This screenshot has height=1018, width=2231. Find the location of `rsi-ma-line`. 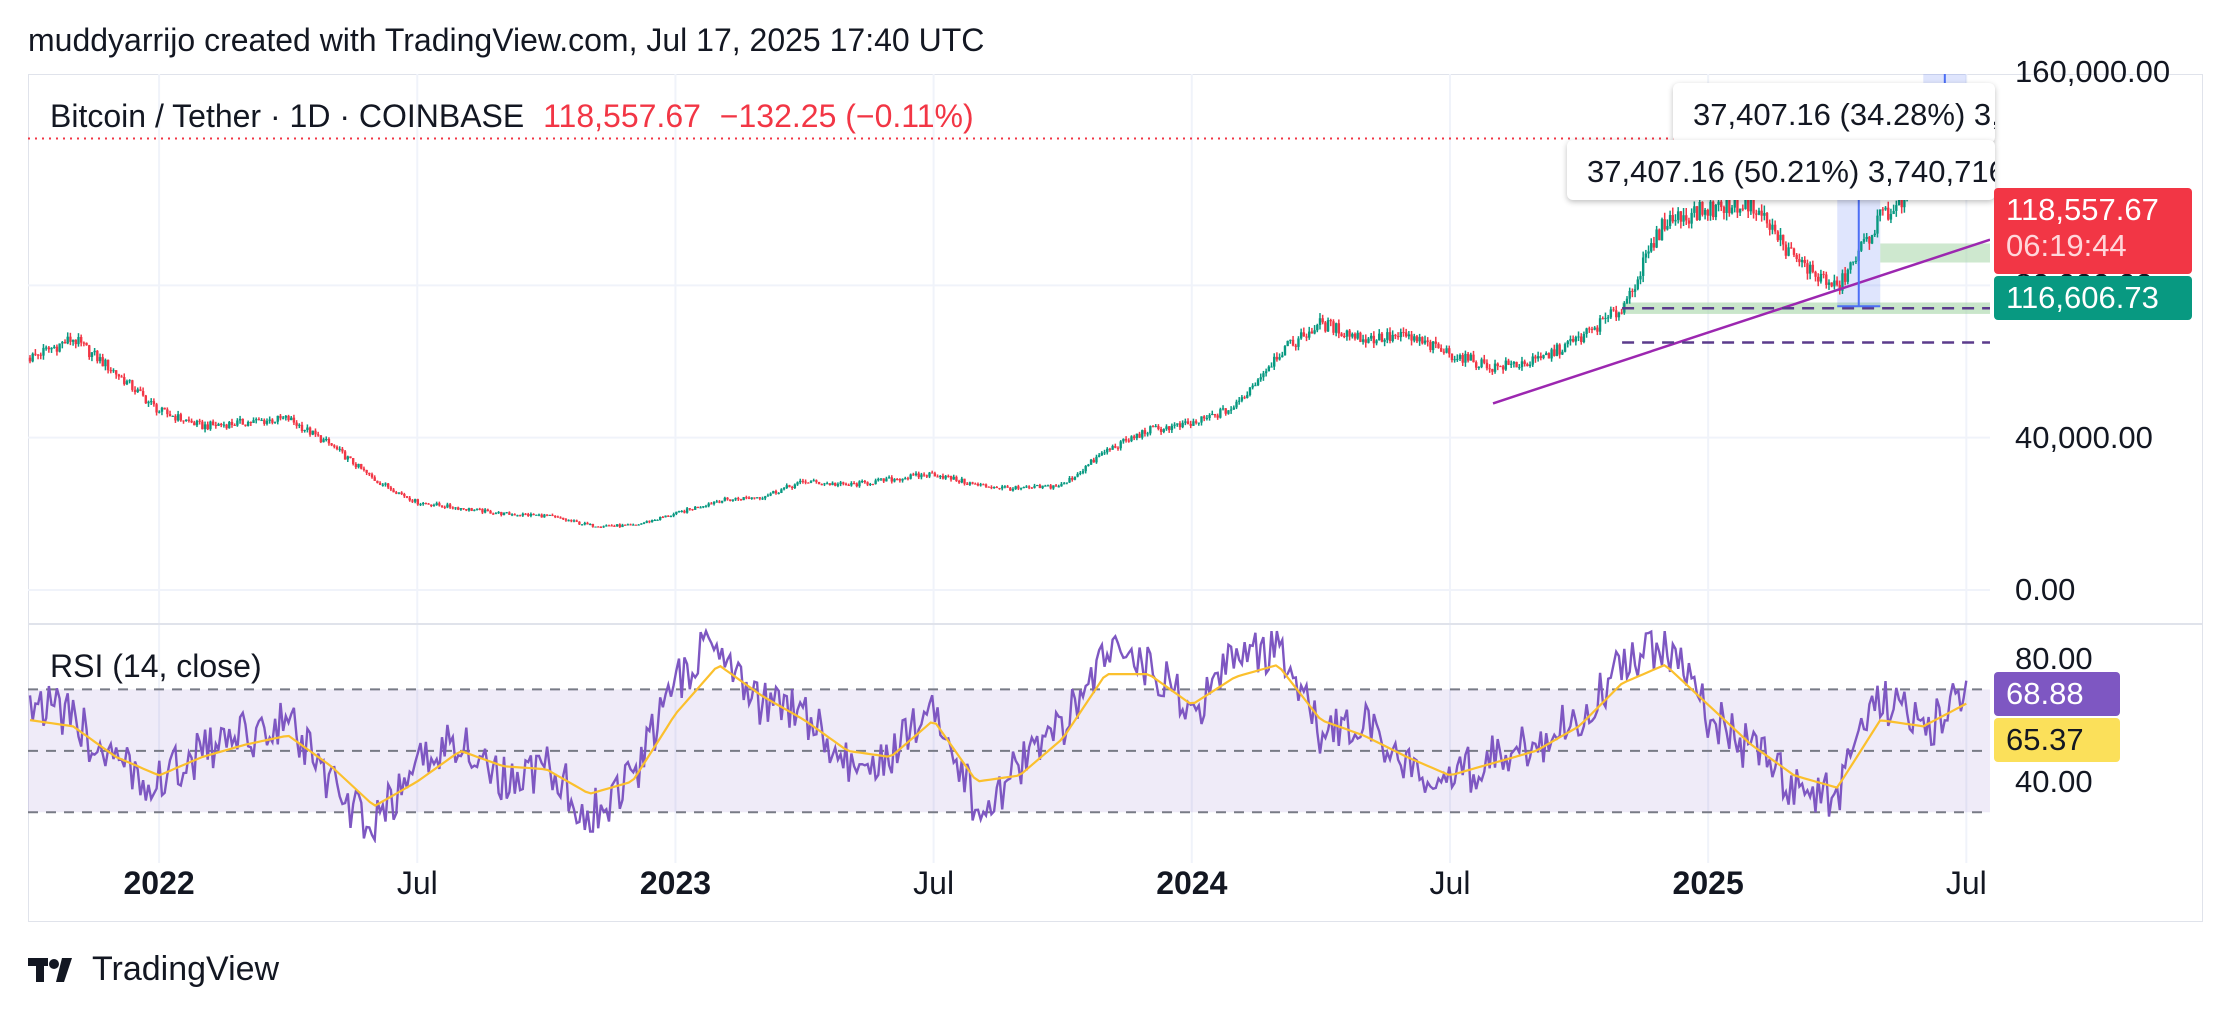

rsi-ma-line is located at coordinates (998, 735).